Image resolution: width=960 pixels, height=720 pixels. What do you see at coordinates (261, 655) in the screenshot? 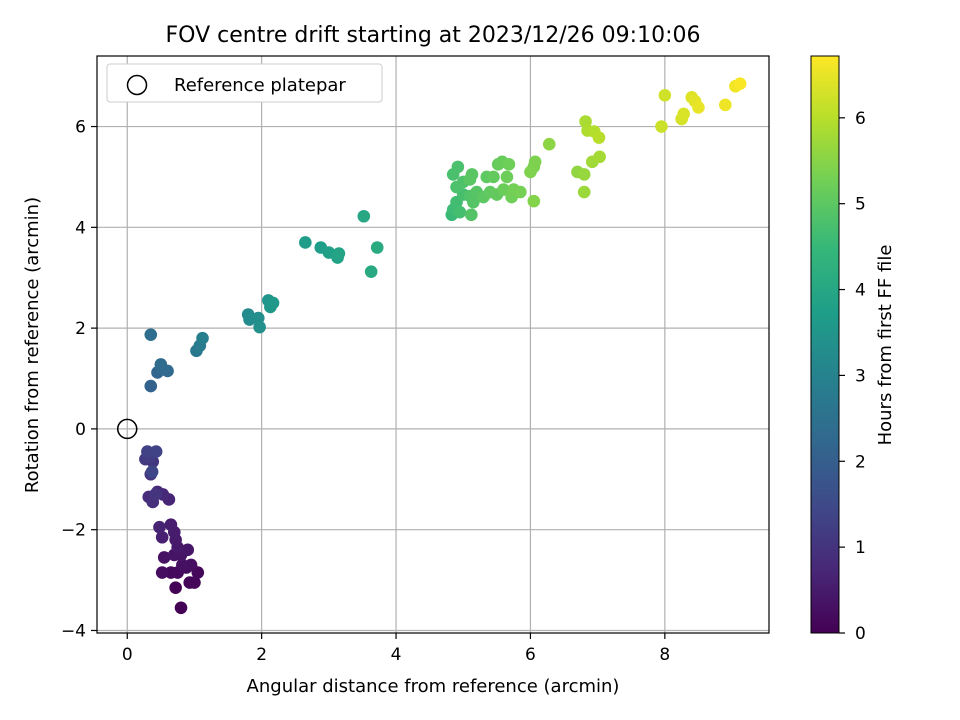
I see `x-tick-label: 2` at bounding box center [261, 655].